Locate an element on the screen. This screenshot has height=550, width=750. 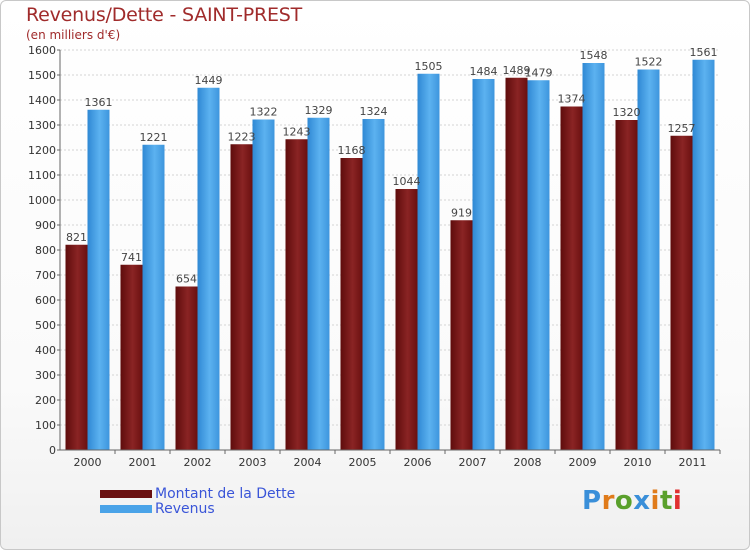
y-tick-label: 1100 is located at coordinates (42, 175).